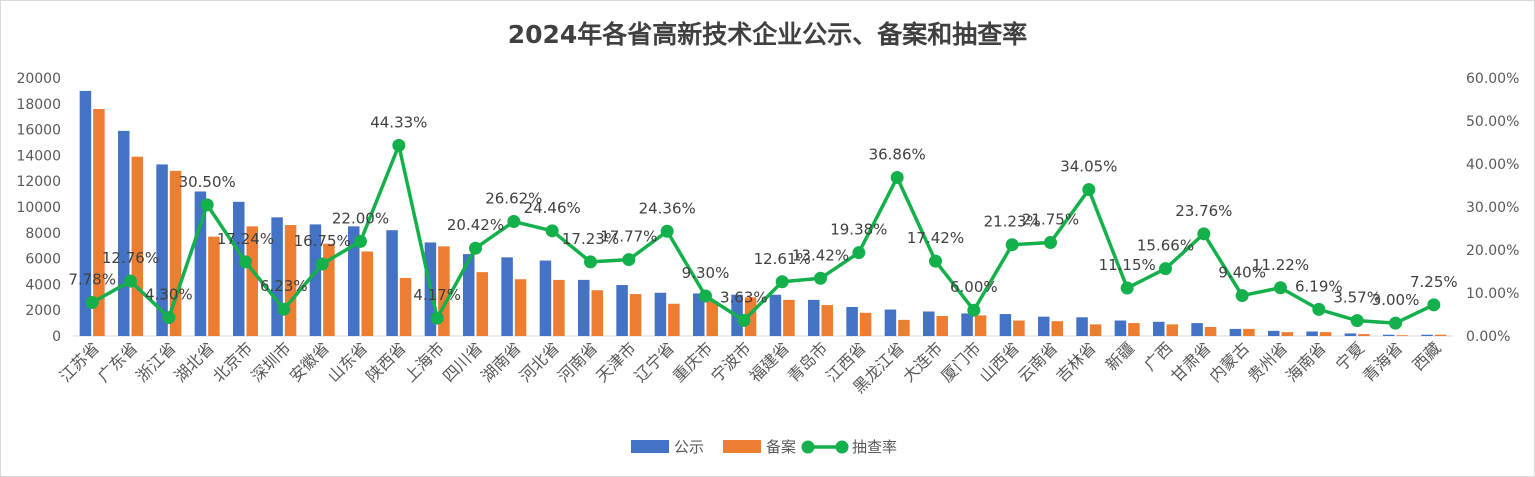 The width and height of the screenshot is (1535, 477). What do you see at coordinates (500, 361) in the screenshot?
I see `x-category-label: 湖南省` at bounding box center [500, 361].